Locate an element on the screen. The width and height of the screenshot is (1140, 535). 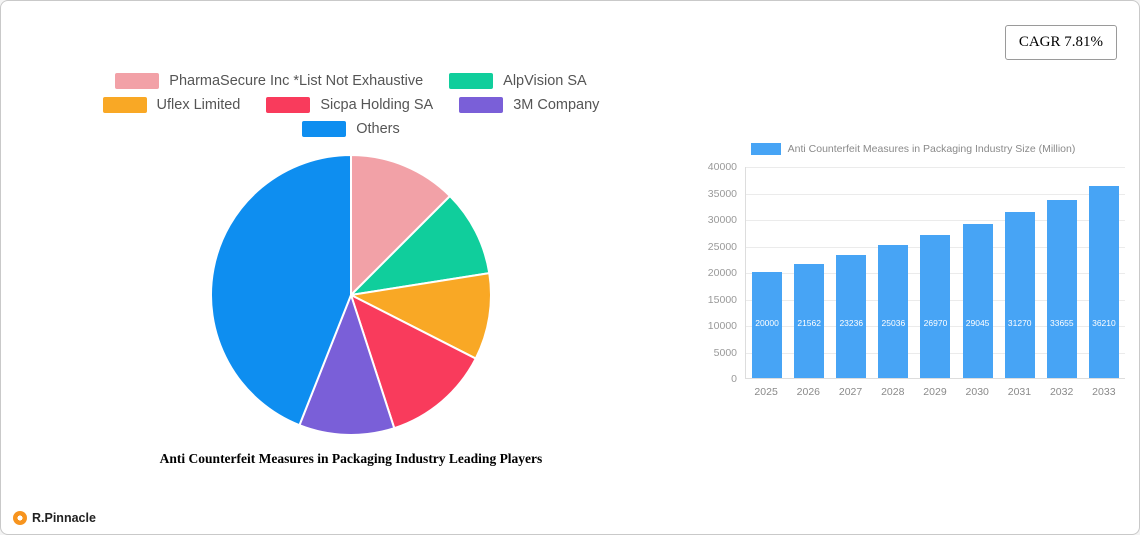
bar-slot: 31270 is located at coordinates (1020, 272).